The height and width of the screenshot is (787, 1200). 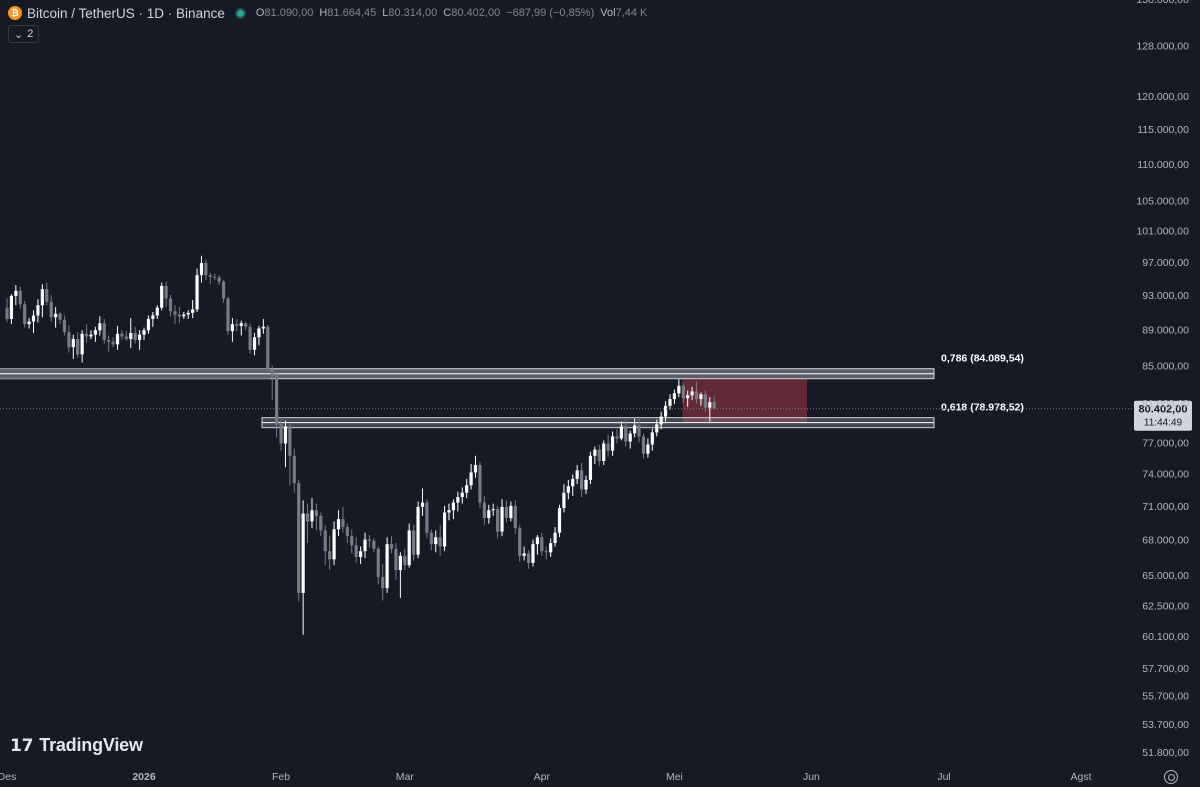 I want to click on price-tick-label: 71.000,00, so click(x=1165, y=507).